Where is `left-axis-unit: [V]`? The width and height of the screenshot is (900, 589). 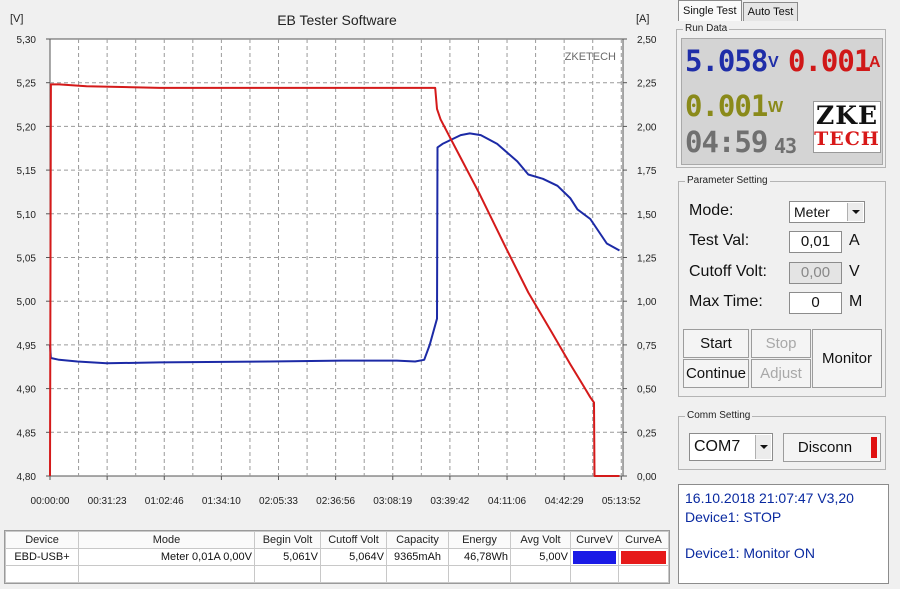
left-axis-unit: [V] is located at coordinates (16, 19).